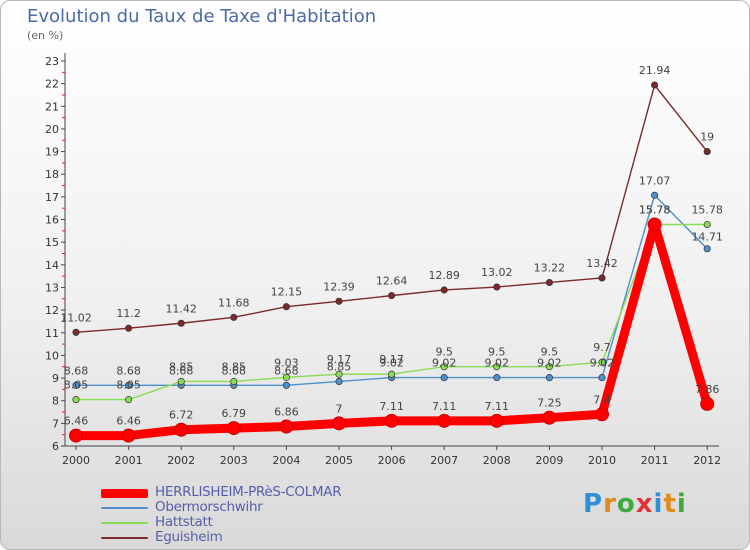 Image resolution: width=750 pixels, height=550 pixels. What do you see at coordinates (339, 460) in the screenshot?
I see `x-tick-label: 2005` at bounding box center [339, 460].